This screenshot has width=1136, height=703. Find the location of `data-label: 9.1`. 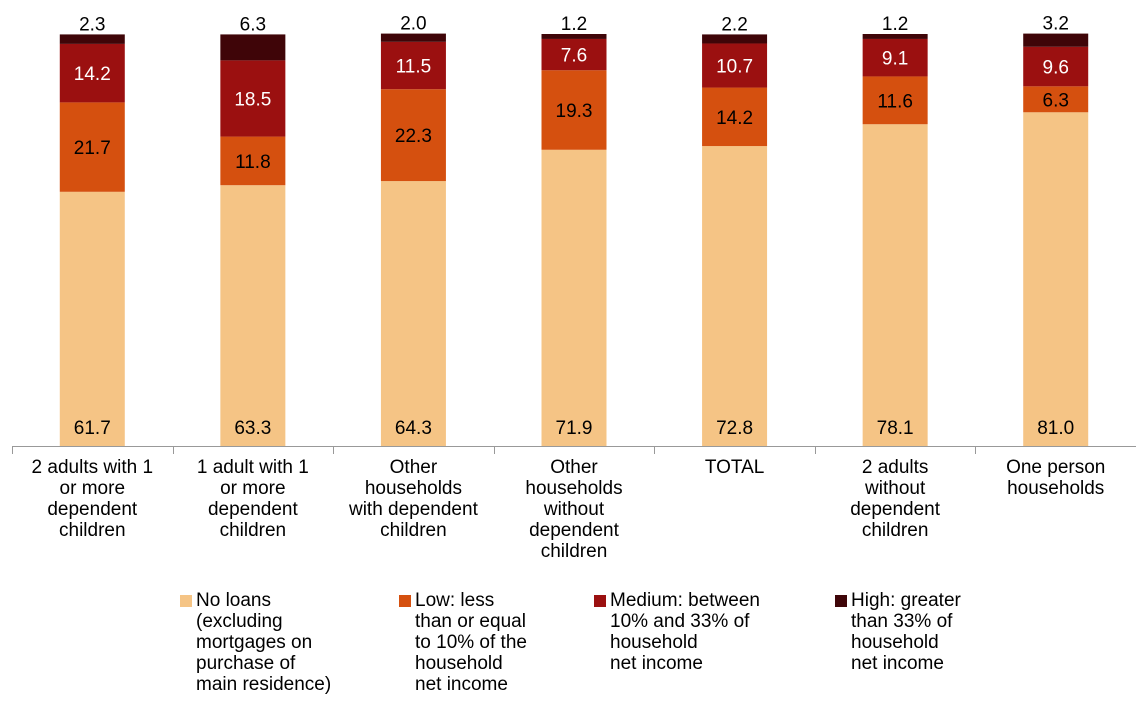

data-label: 9.1 is located at coordinates (895, 59).